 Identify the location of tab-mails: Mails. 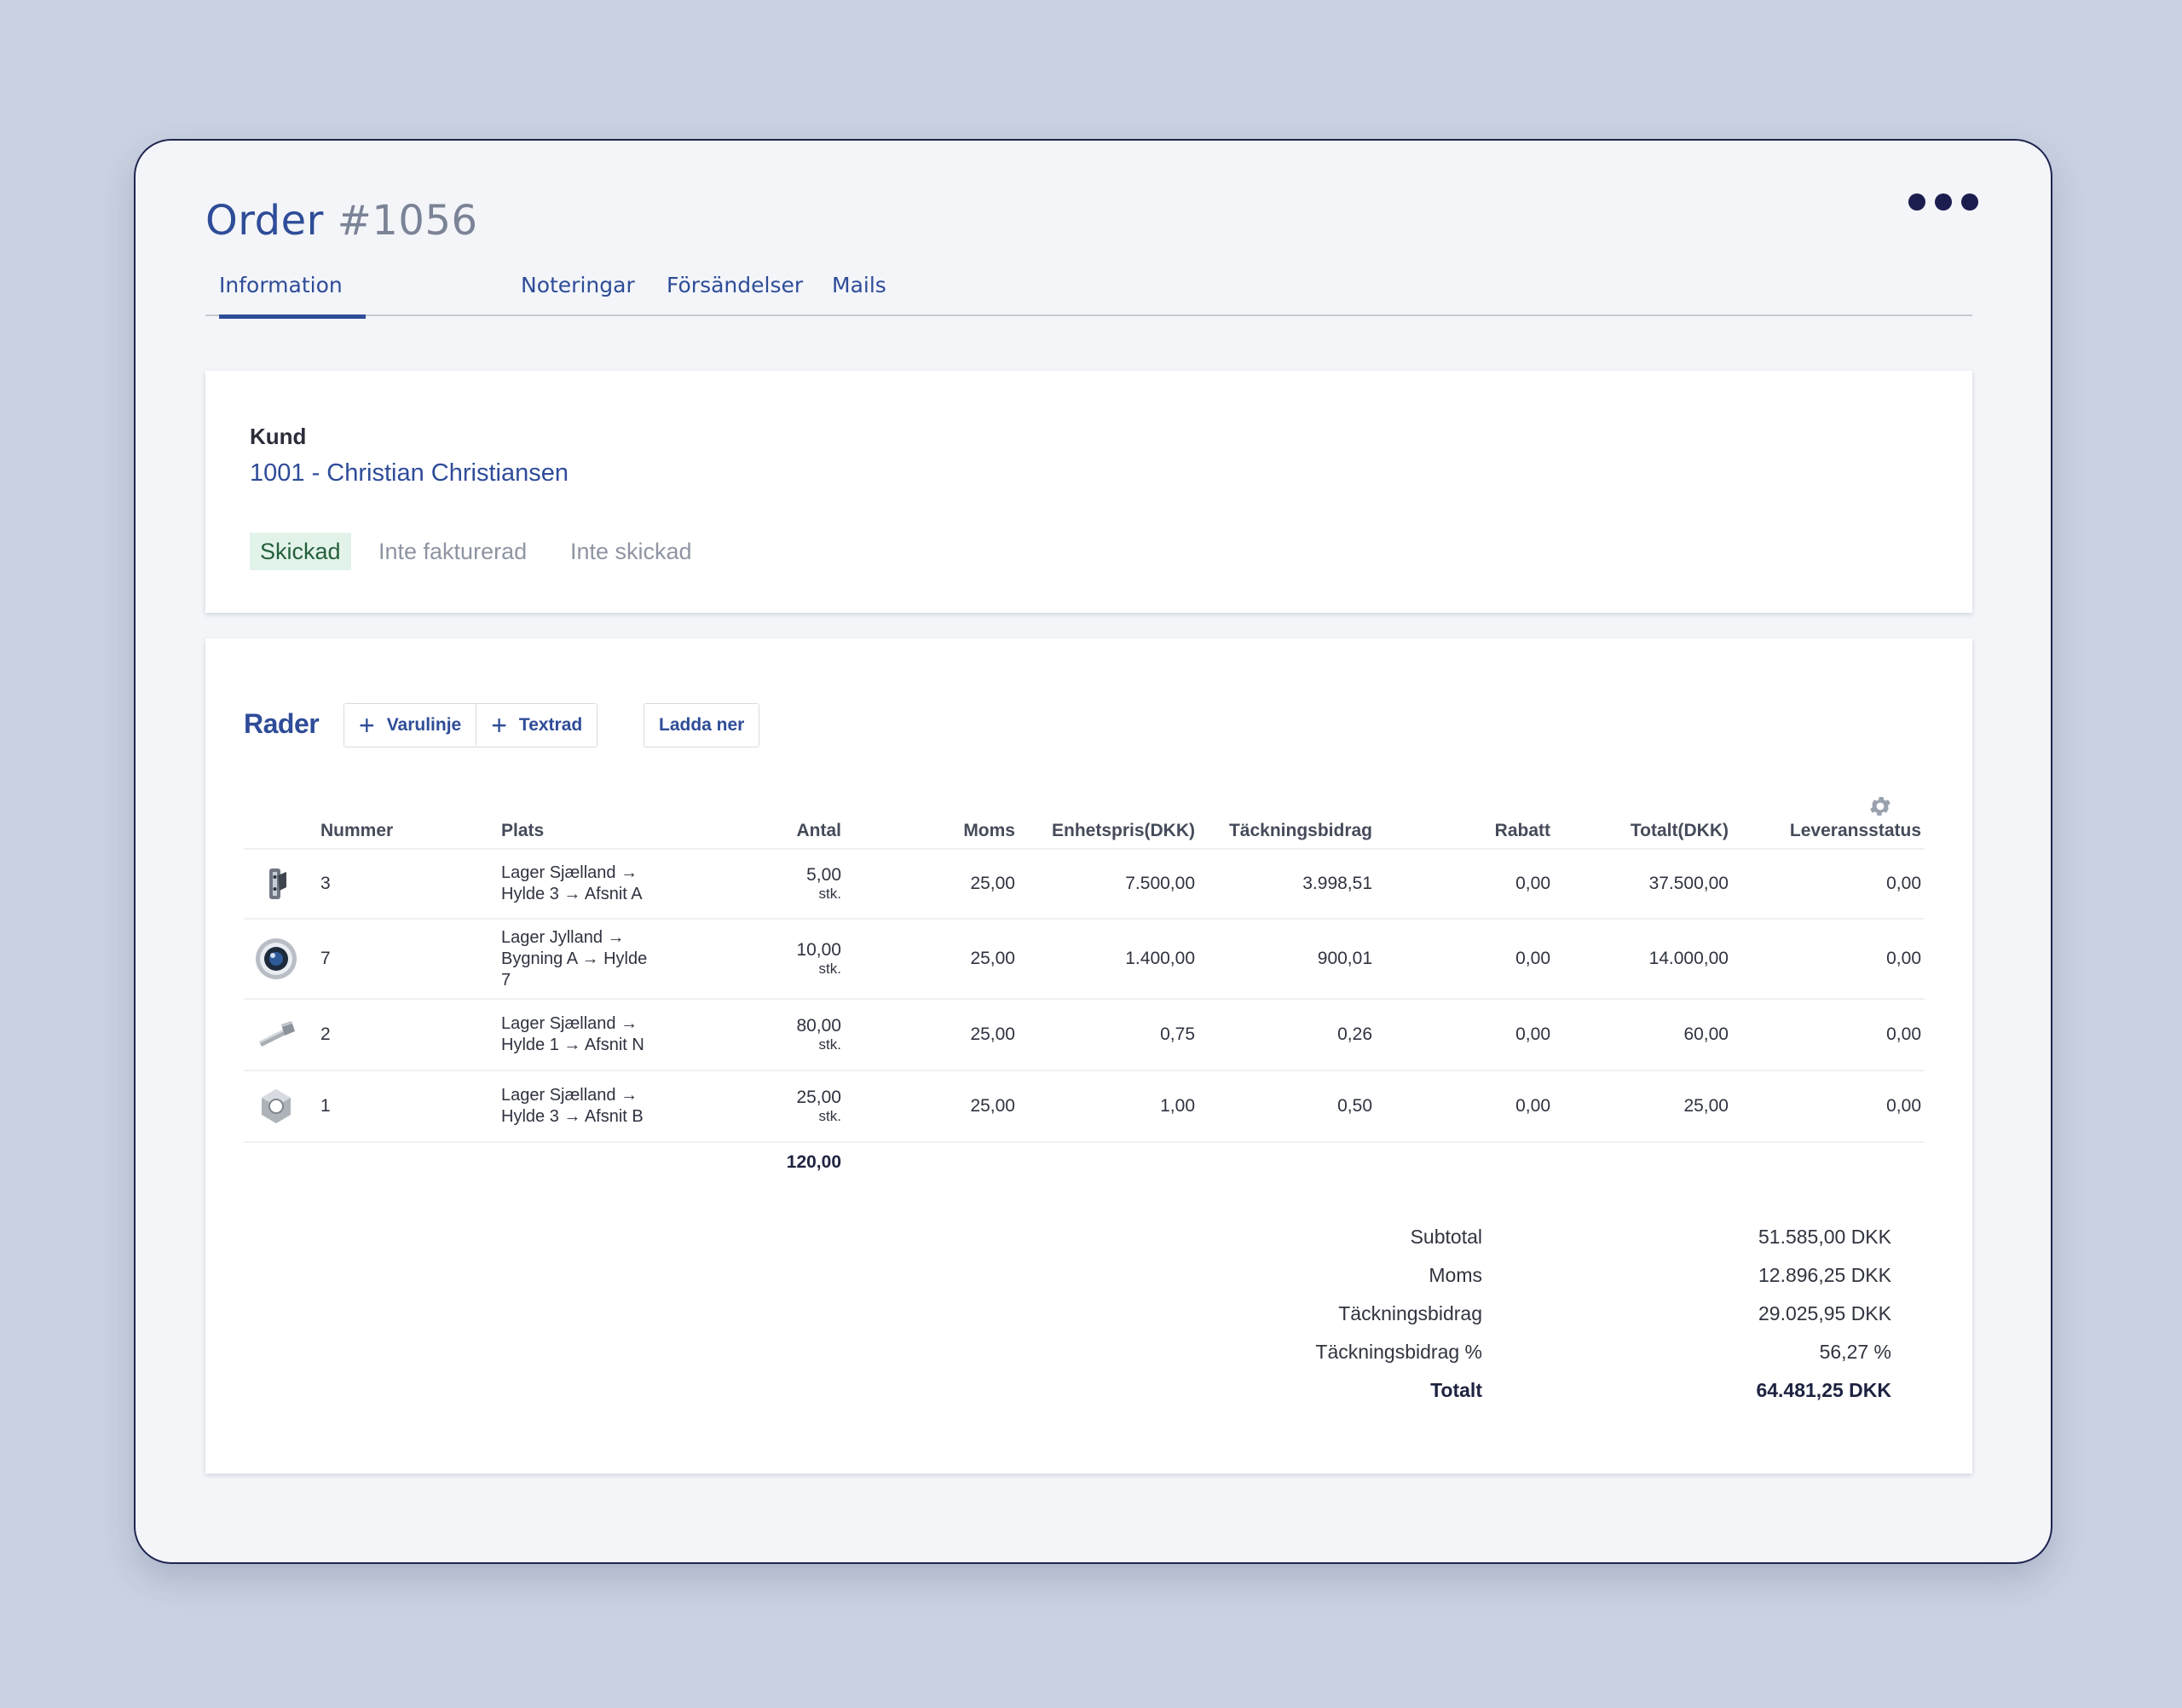
(859, 285).